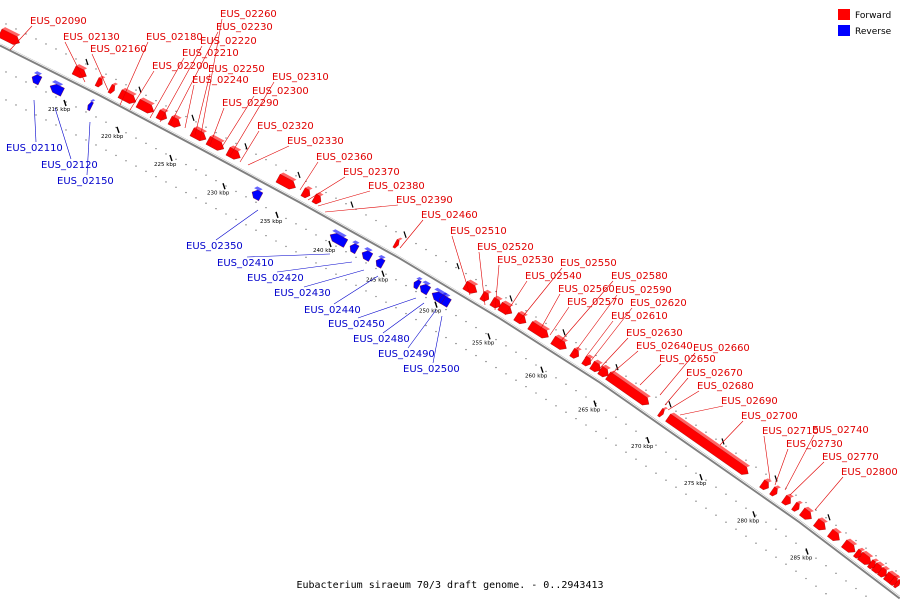  Describe the element at coordinates (85, 181) in the screenshot. I see `reverse-gene-label: EUS_02150` at that location.